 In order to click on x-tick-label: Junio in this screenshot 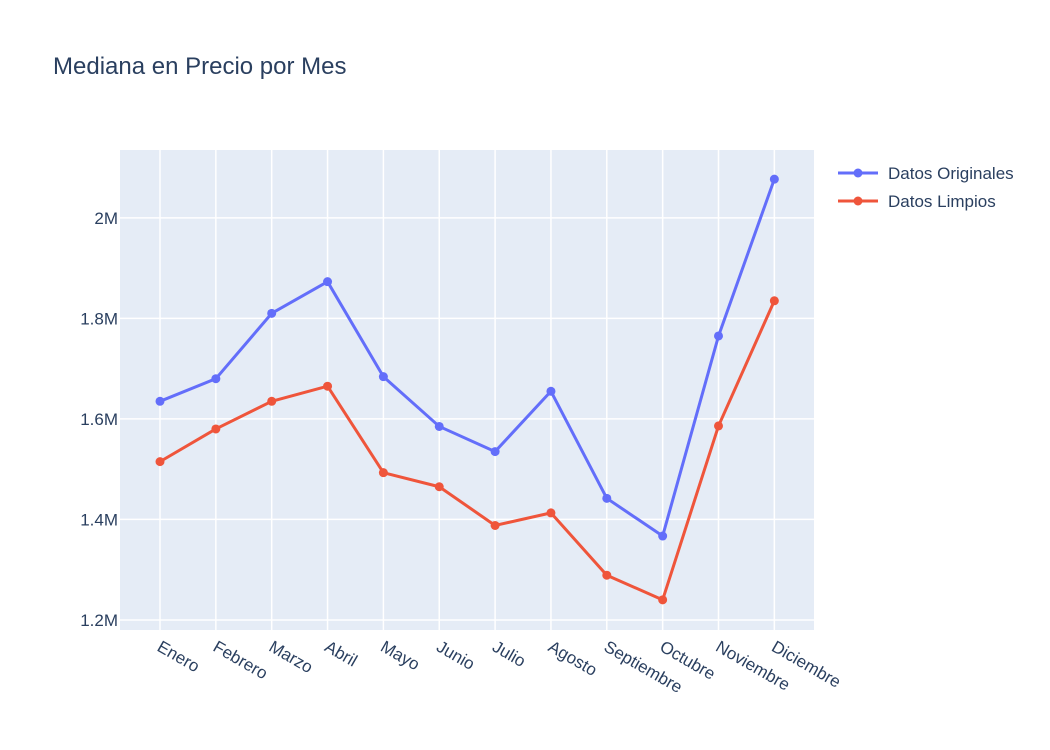, I will do `click(455, 655)`.